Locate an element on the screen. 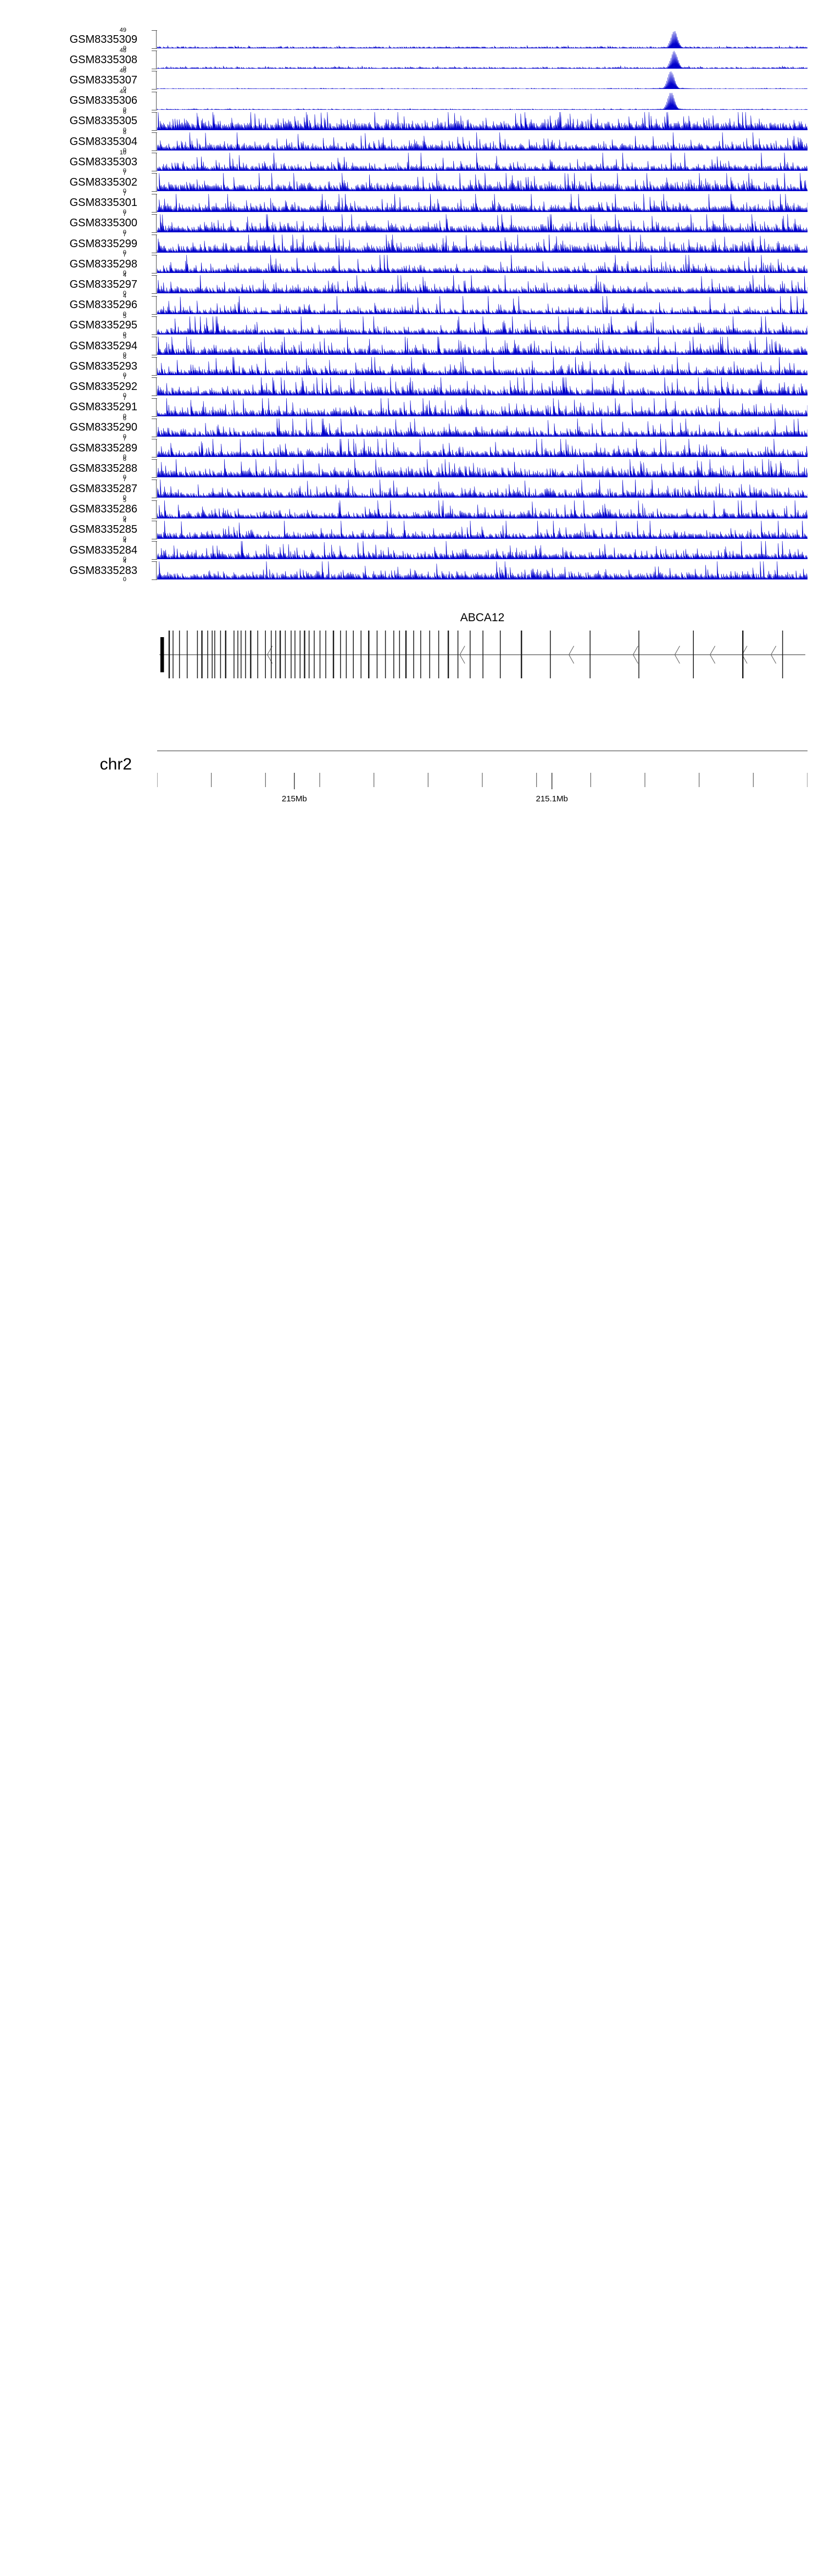 The image size is (824, 2576). track-label: GSM8335288 is located at coordinates (103, 468).